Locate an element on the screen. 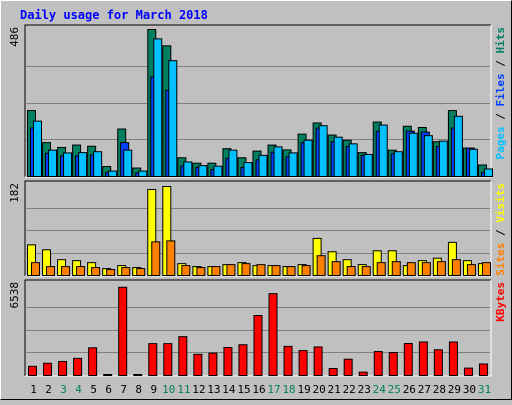  x-tick-label-day-19: 19 is located at coordinates (303, 389).